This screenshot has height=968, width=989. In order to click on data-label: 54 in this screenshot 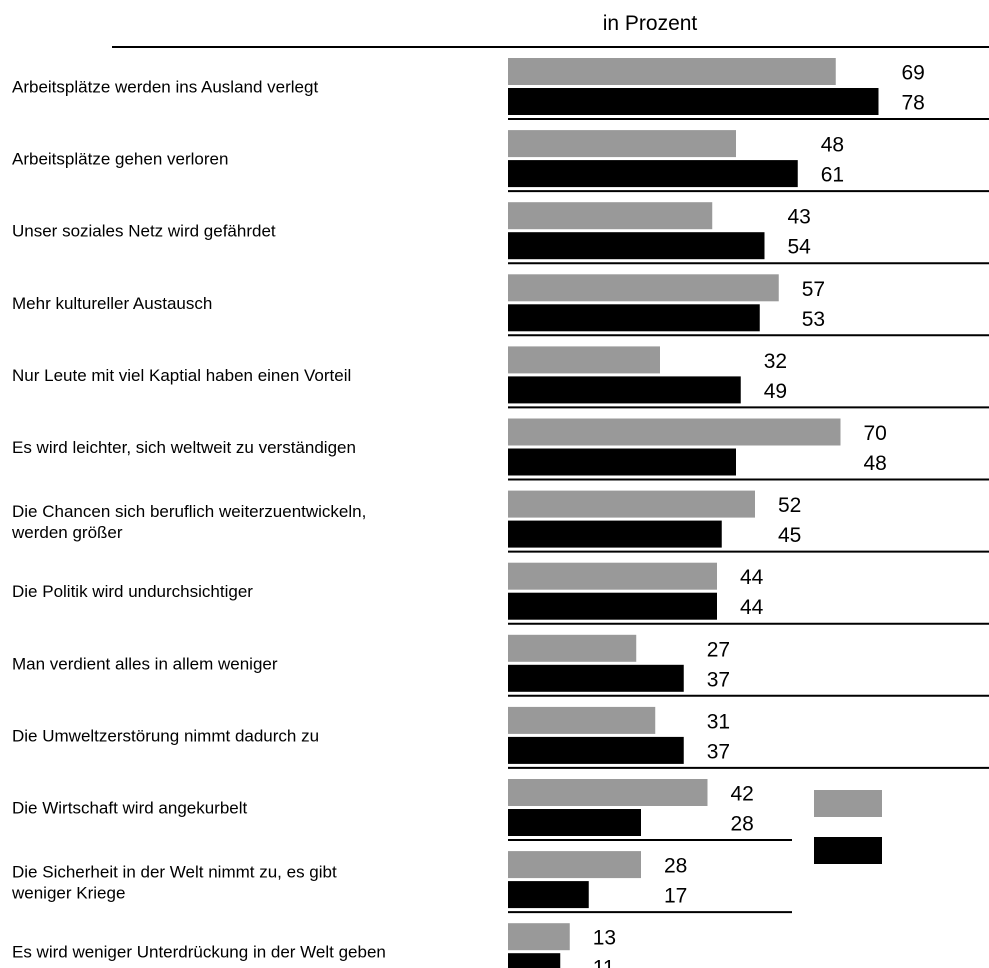, I will do `click(800, 247)`.